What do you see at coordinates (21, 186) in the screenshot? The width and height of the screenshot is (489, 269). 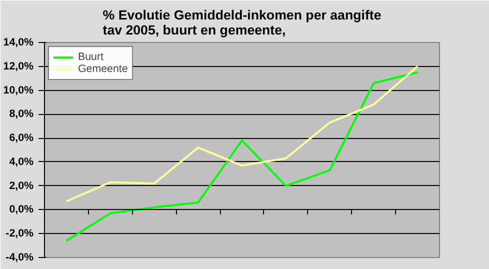 I see `y-tick-label: 2,0%` at bounding box center [21, 186].